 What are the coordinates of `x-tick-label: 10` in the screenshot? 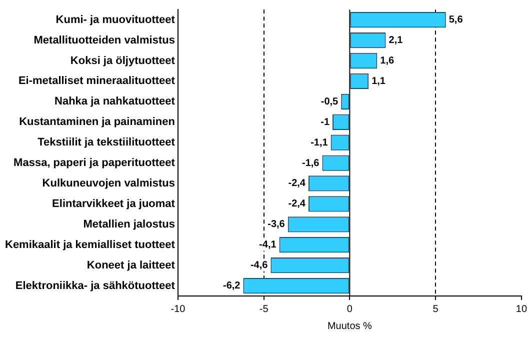 It's located at (522, 309).